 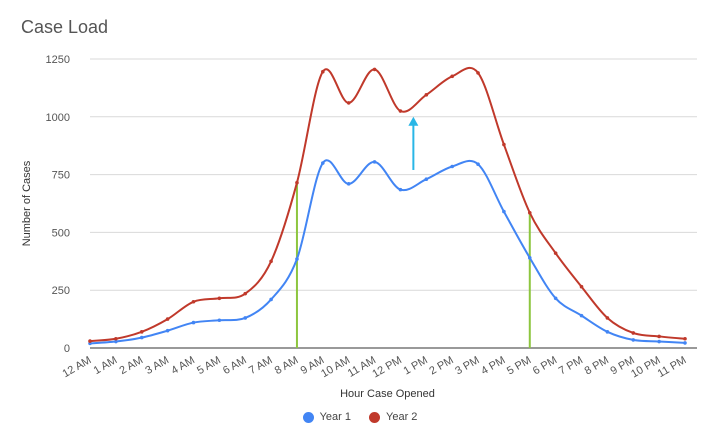 What do you see at coordinates (27, 203) in the screenshot?
I see `y-axis-title: Number of Cases` at bounding box center [27, 203].